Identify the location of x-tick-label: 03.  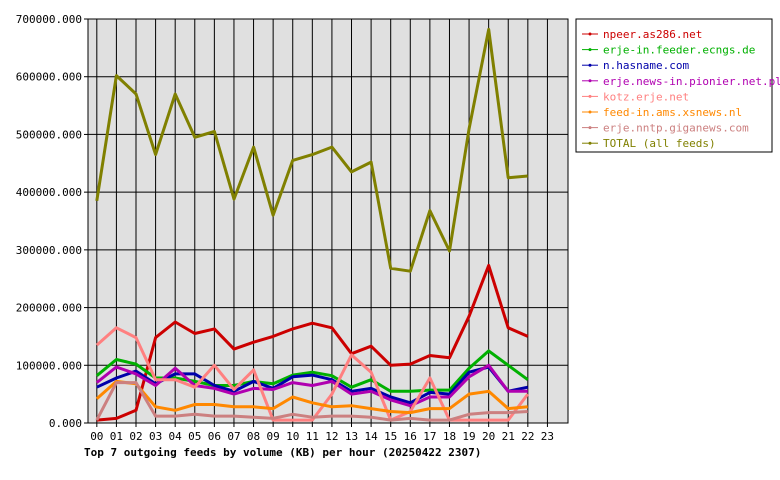
(155, 436).